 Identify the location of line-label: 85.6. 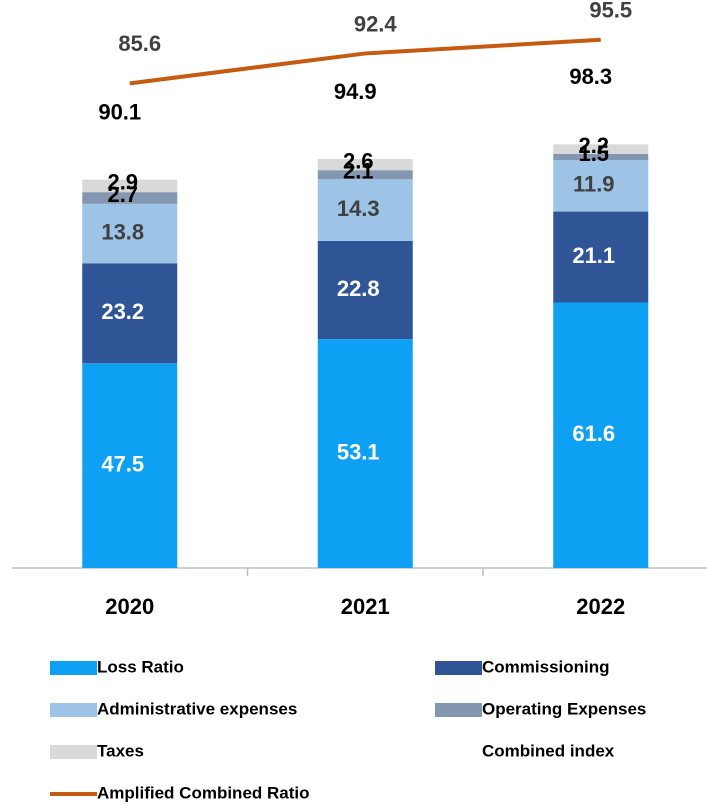
(139, 43).